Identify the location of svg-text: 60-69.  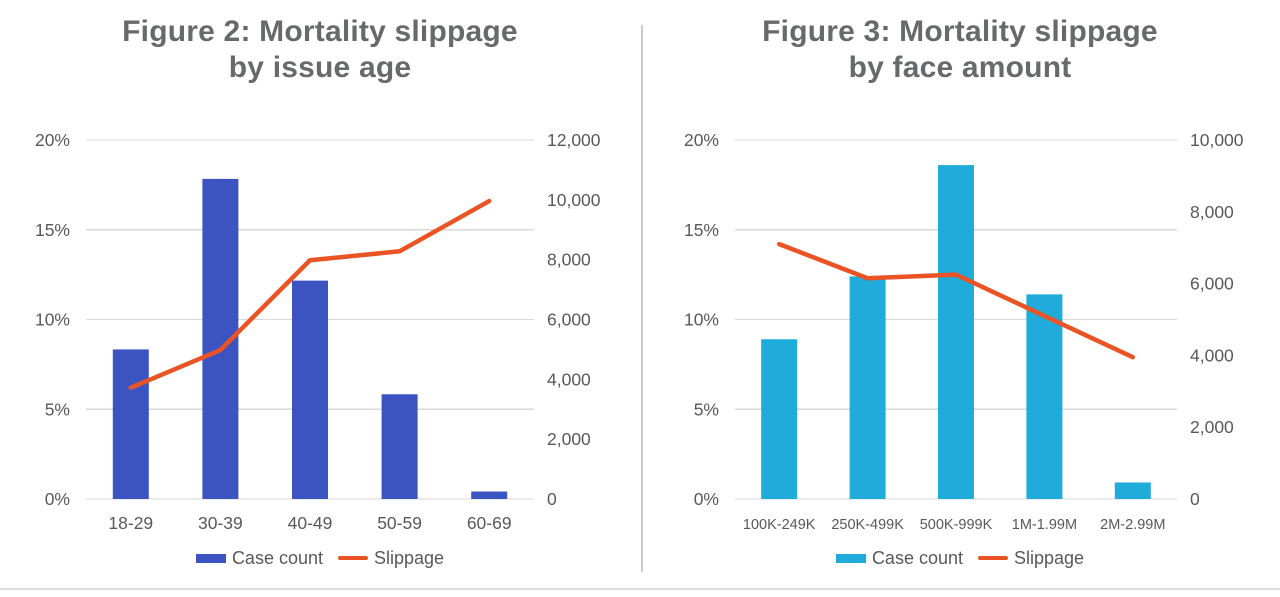
(489, 523).